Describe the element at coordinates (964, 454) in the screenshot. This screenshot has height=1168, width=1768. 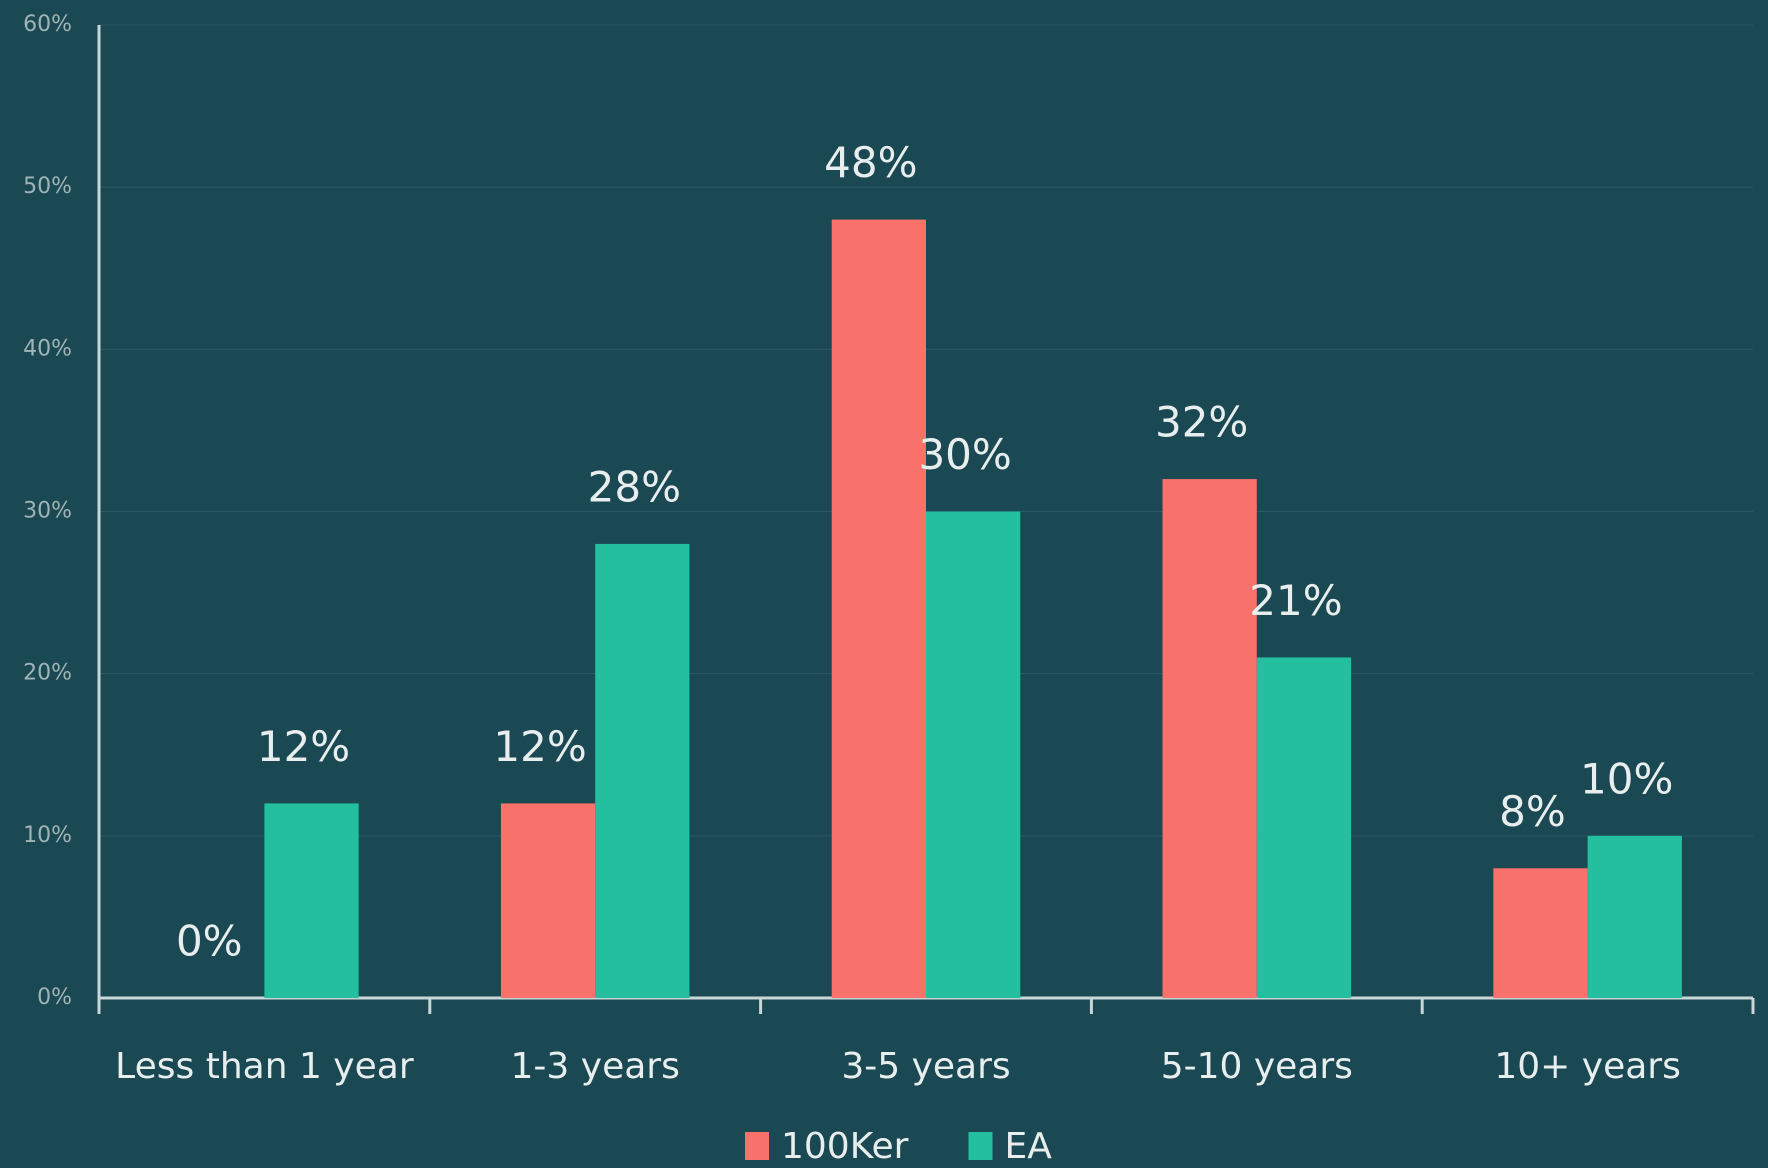
I see `value-label: 30%` at that location.